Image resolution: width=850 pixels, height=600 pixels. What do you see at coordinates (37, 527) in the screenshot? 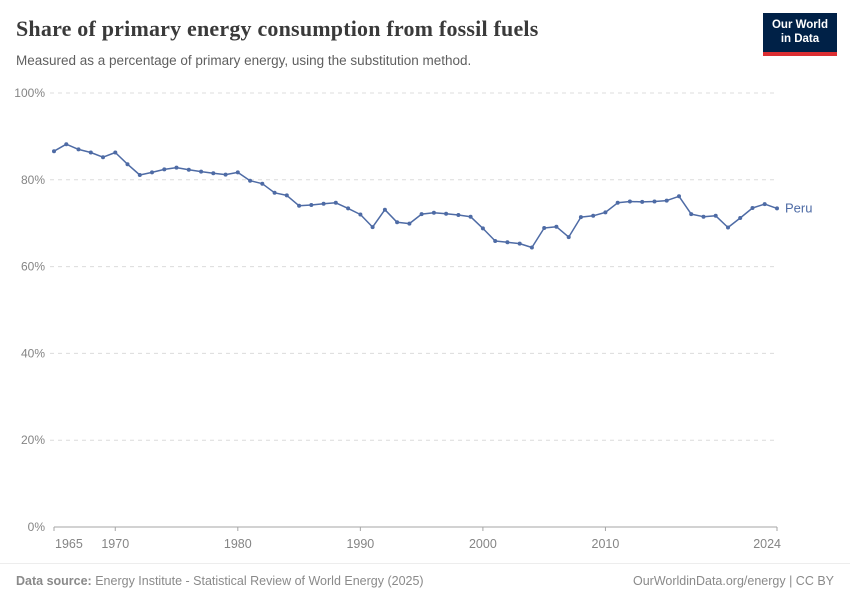
I see `y-tick-label-0: 0%` at bounding box center [37, 527].